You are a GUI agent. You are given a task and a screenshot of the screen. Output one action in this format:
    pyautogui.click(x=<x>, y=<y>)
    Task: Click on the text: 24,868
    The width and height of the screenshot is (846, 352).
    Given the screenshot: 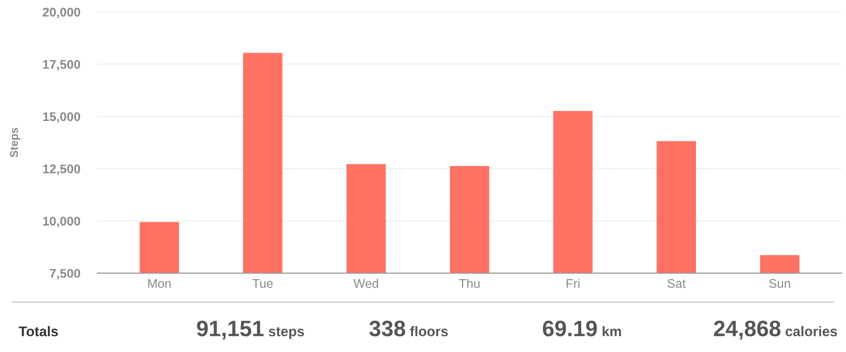 What is the action you would take?
    pyautogui.click(x=747, y=330)
    